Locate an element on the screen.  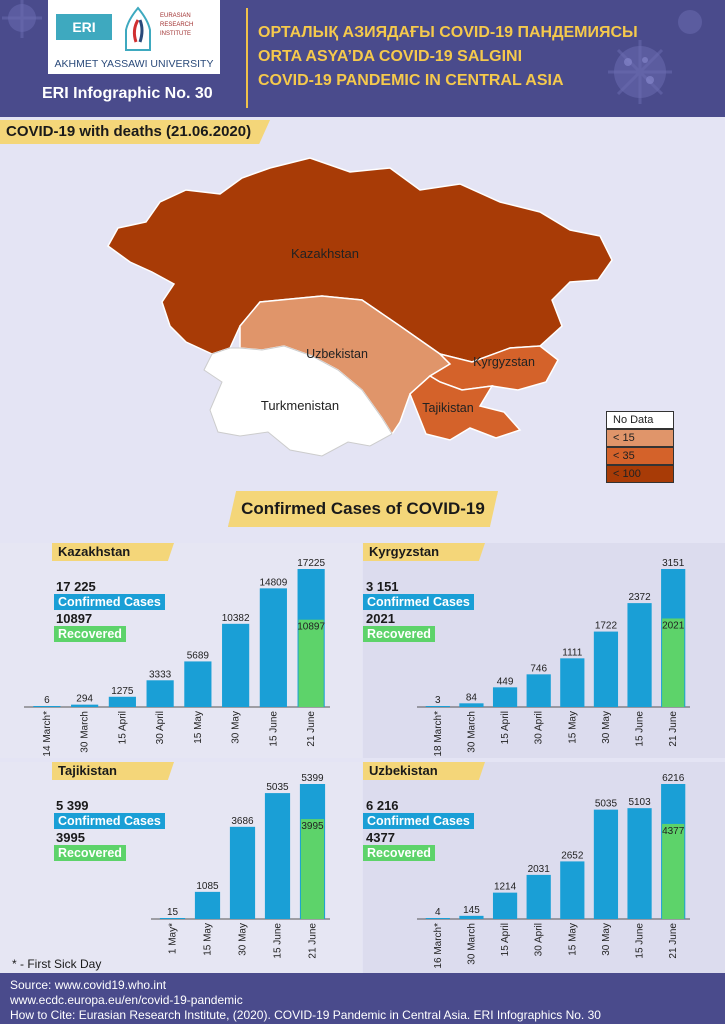
section-title: Confirmed Cases of COVID-19 is located at coordinates (363, 509).